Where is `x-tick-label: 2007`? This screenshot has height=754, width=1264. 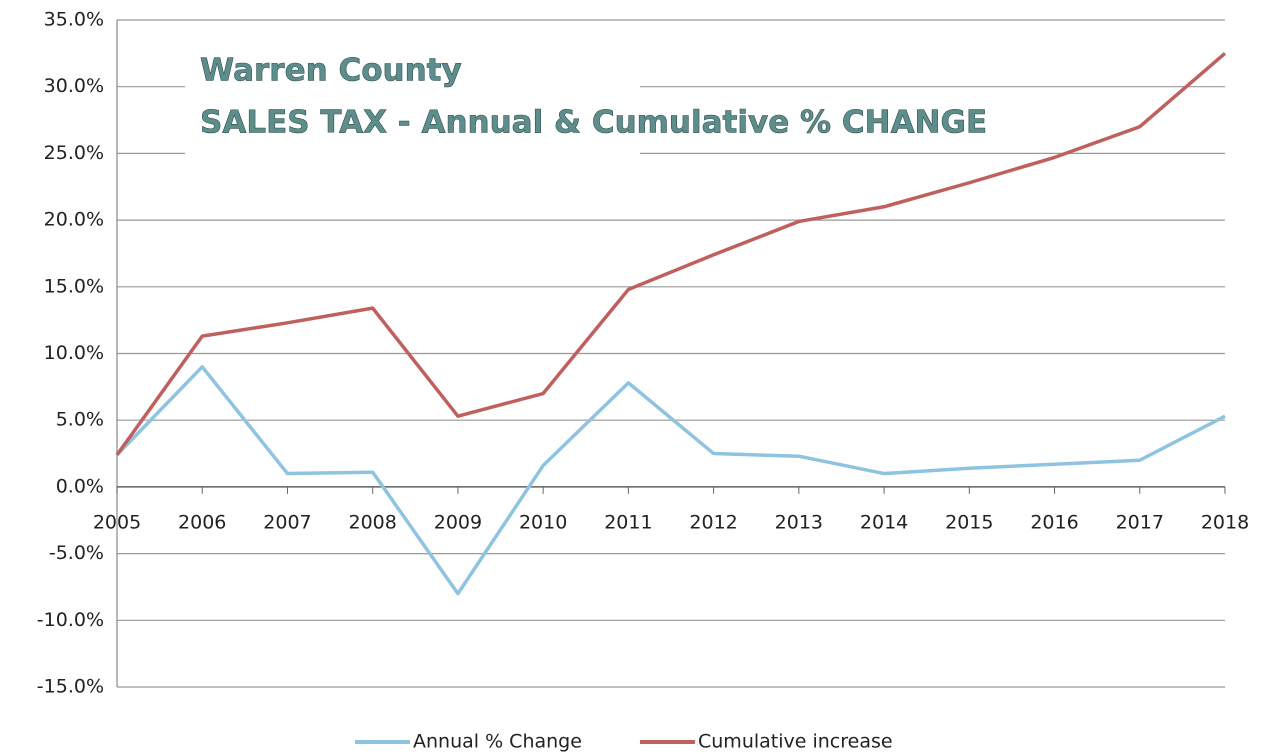 x-tick-label: 2007 is located at coordinates (287, 522).